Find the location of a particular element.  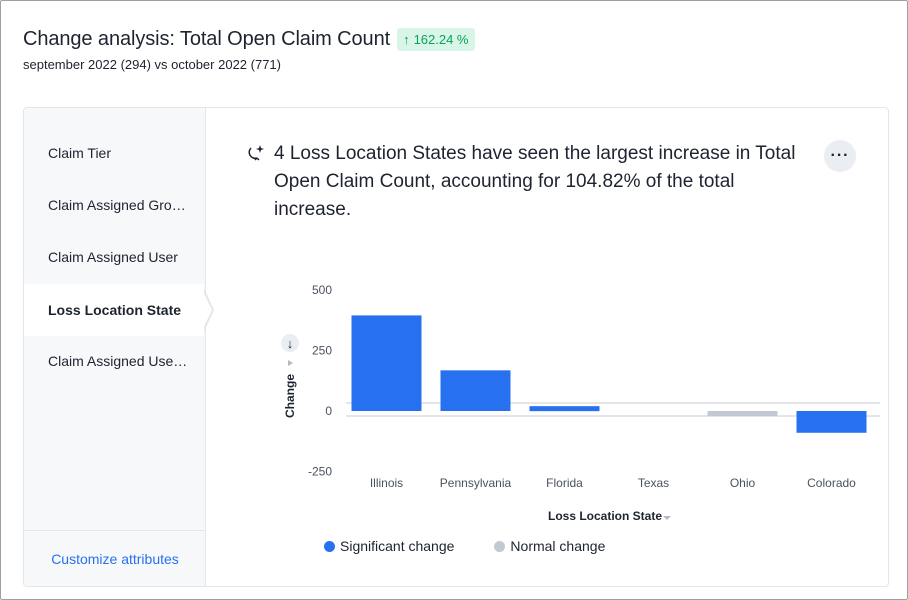

y-tick-label: -250 is located at coordinates (320, 472).